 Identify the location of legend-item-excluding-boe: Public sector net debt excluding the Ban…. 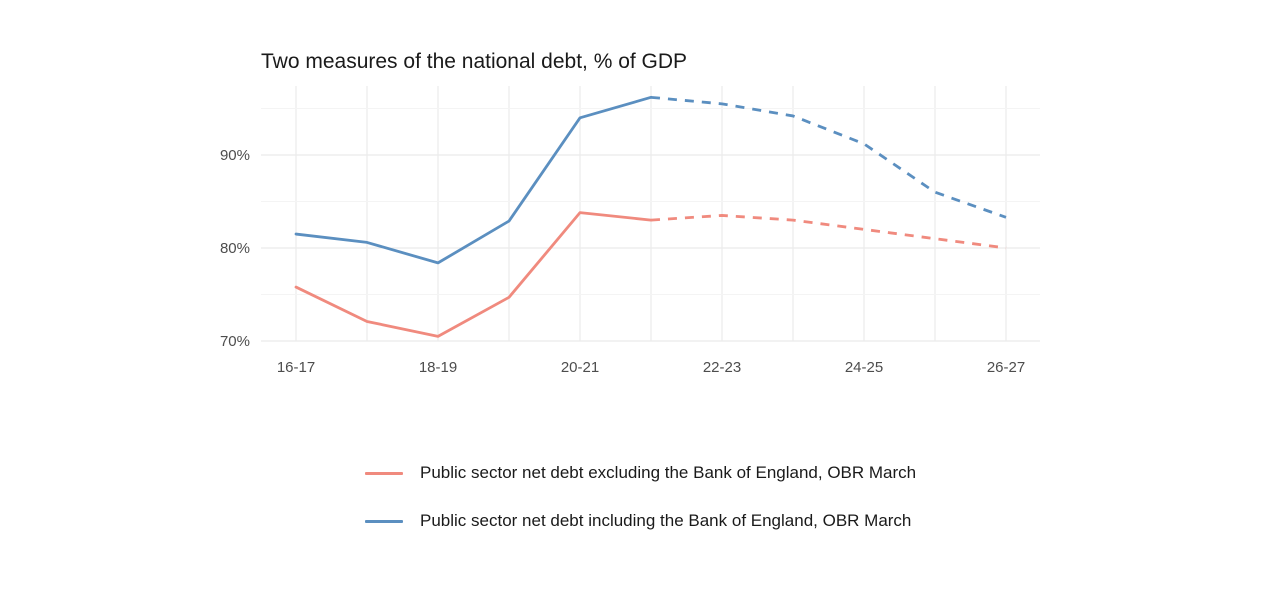
(640, 473).